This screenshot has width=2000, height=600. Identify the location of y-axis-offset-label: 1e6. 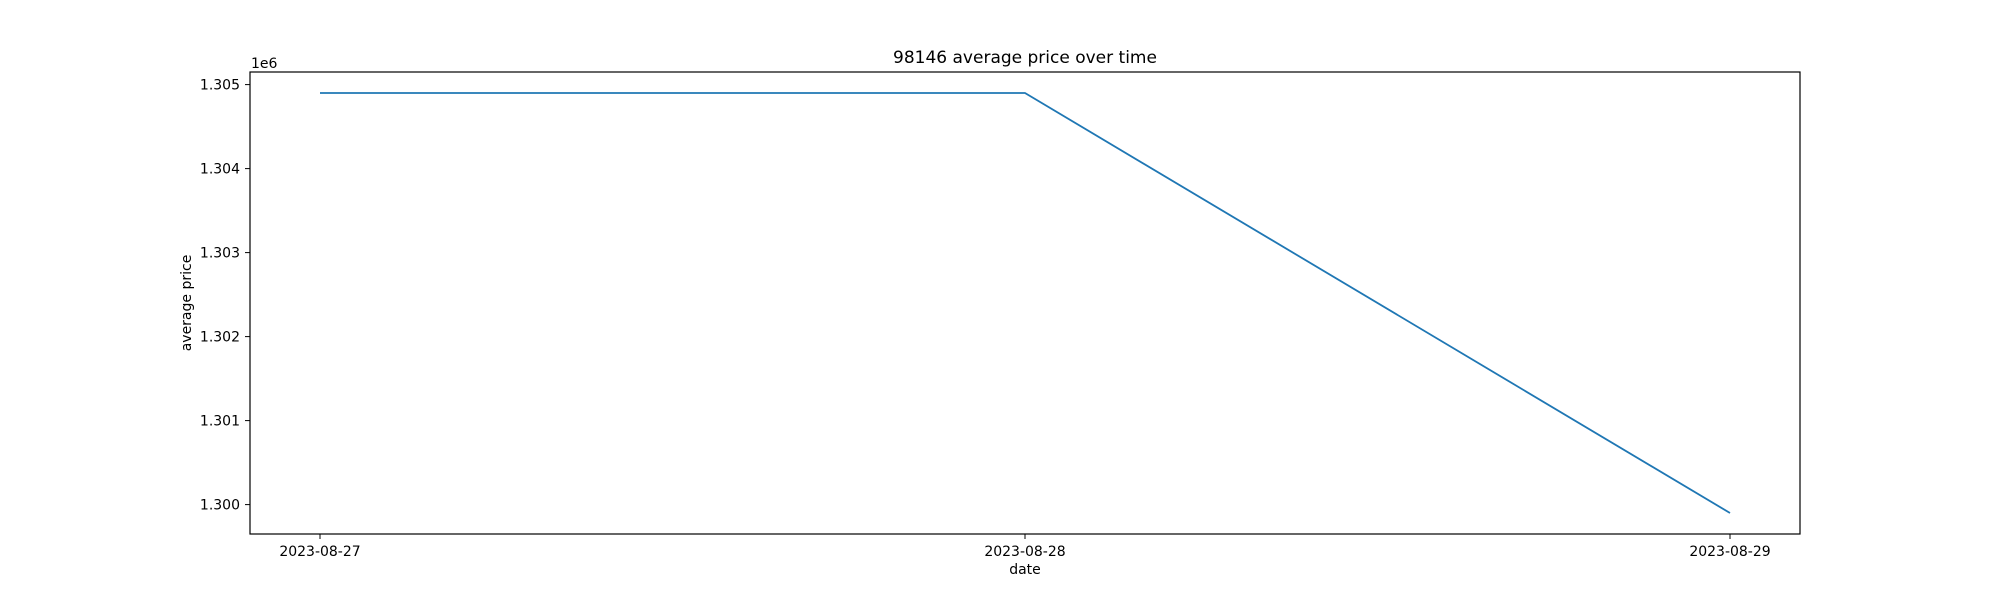
(264, 64).